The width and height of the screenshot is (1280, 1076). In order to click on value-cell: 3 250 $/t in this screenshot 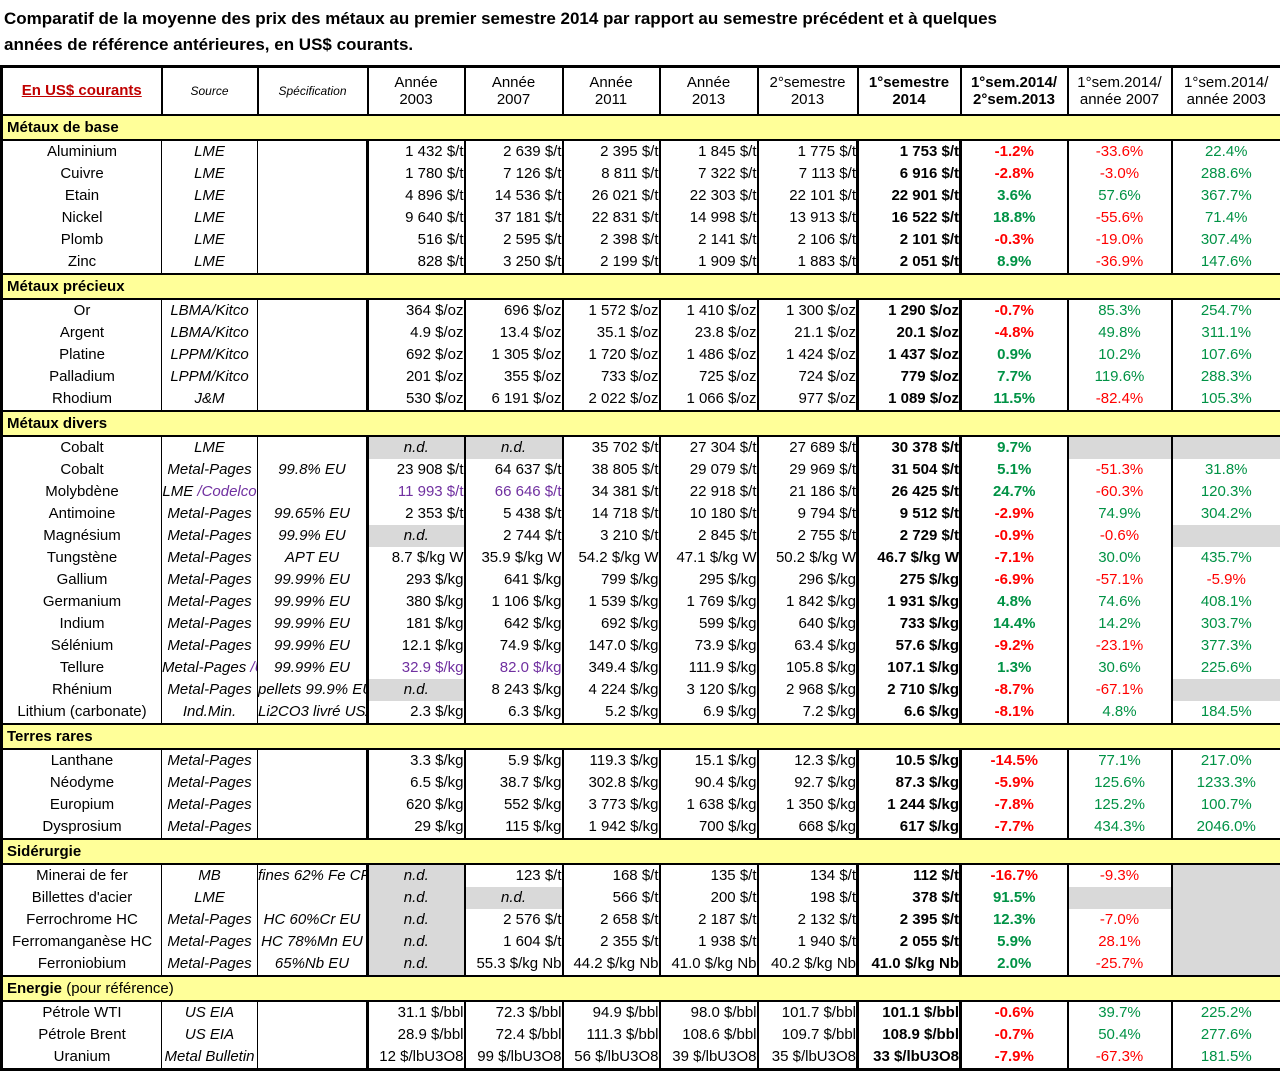, I will do `click(513, 262)`.